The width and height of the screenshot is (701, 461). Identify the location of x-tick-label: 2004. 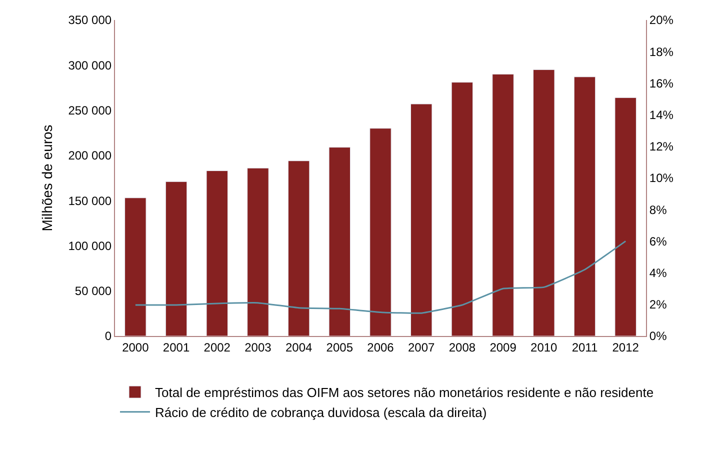
(298, 347).